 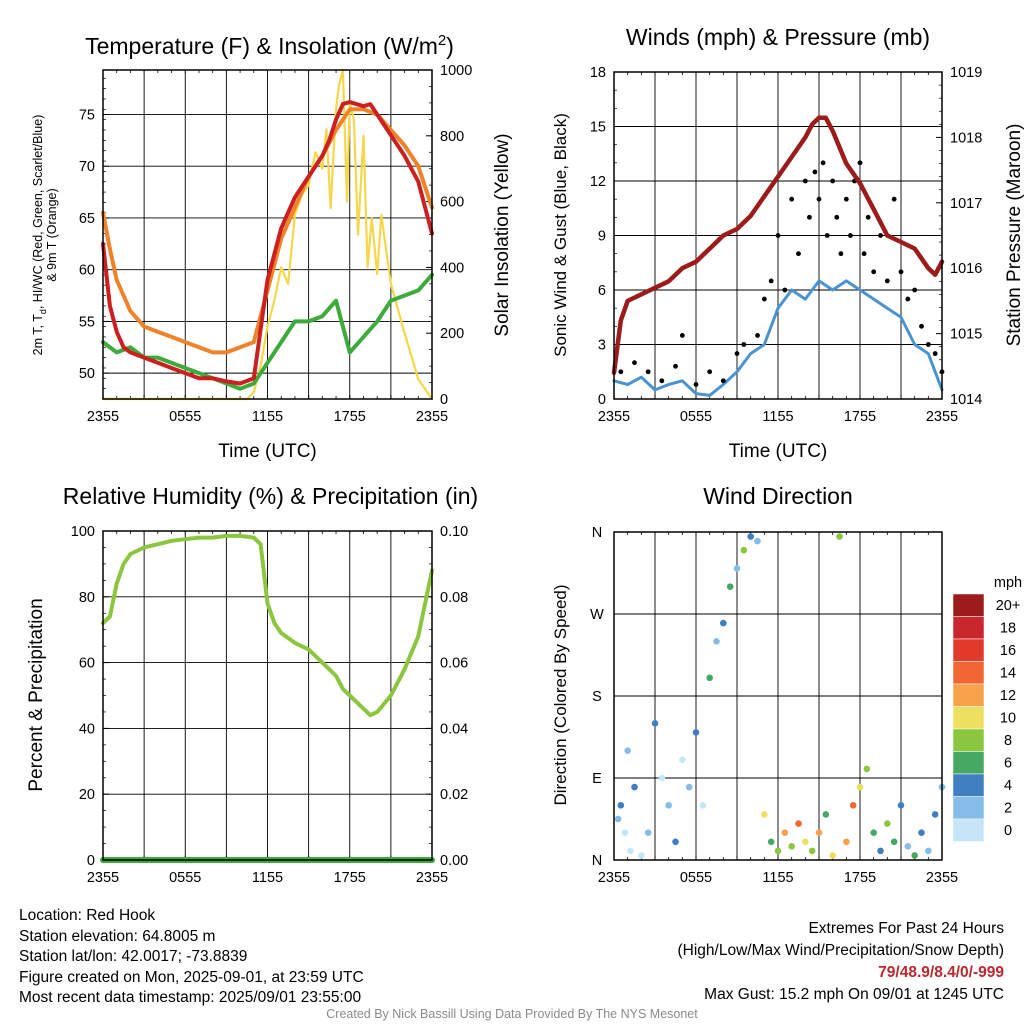 What do you see at coordinates (1008, 696) in the screenshot?
I see `colorbar-label: 12` at bounding box center [1008, 696].